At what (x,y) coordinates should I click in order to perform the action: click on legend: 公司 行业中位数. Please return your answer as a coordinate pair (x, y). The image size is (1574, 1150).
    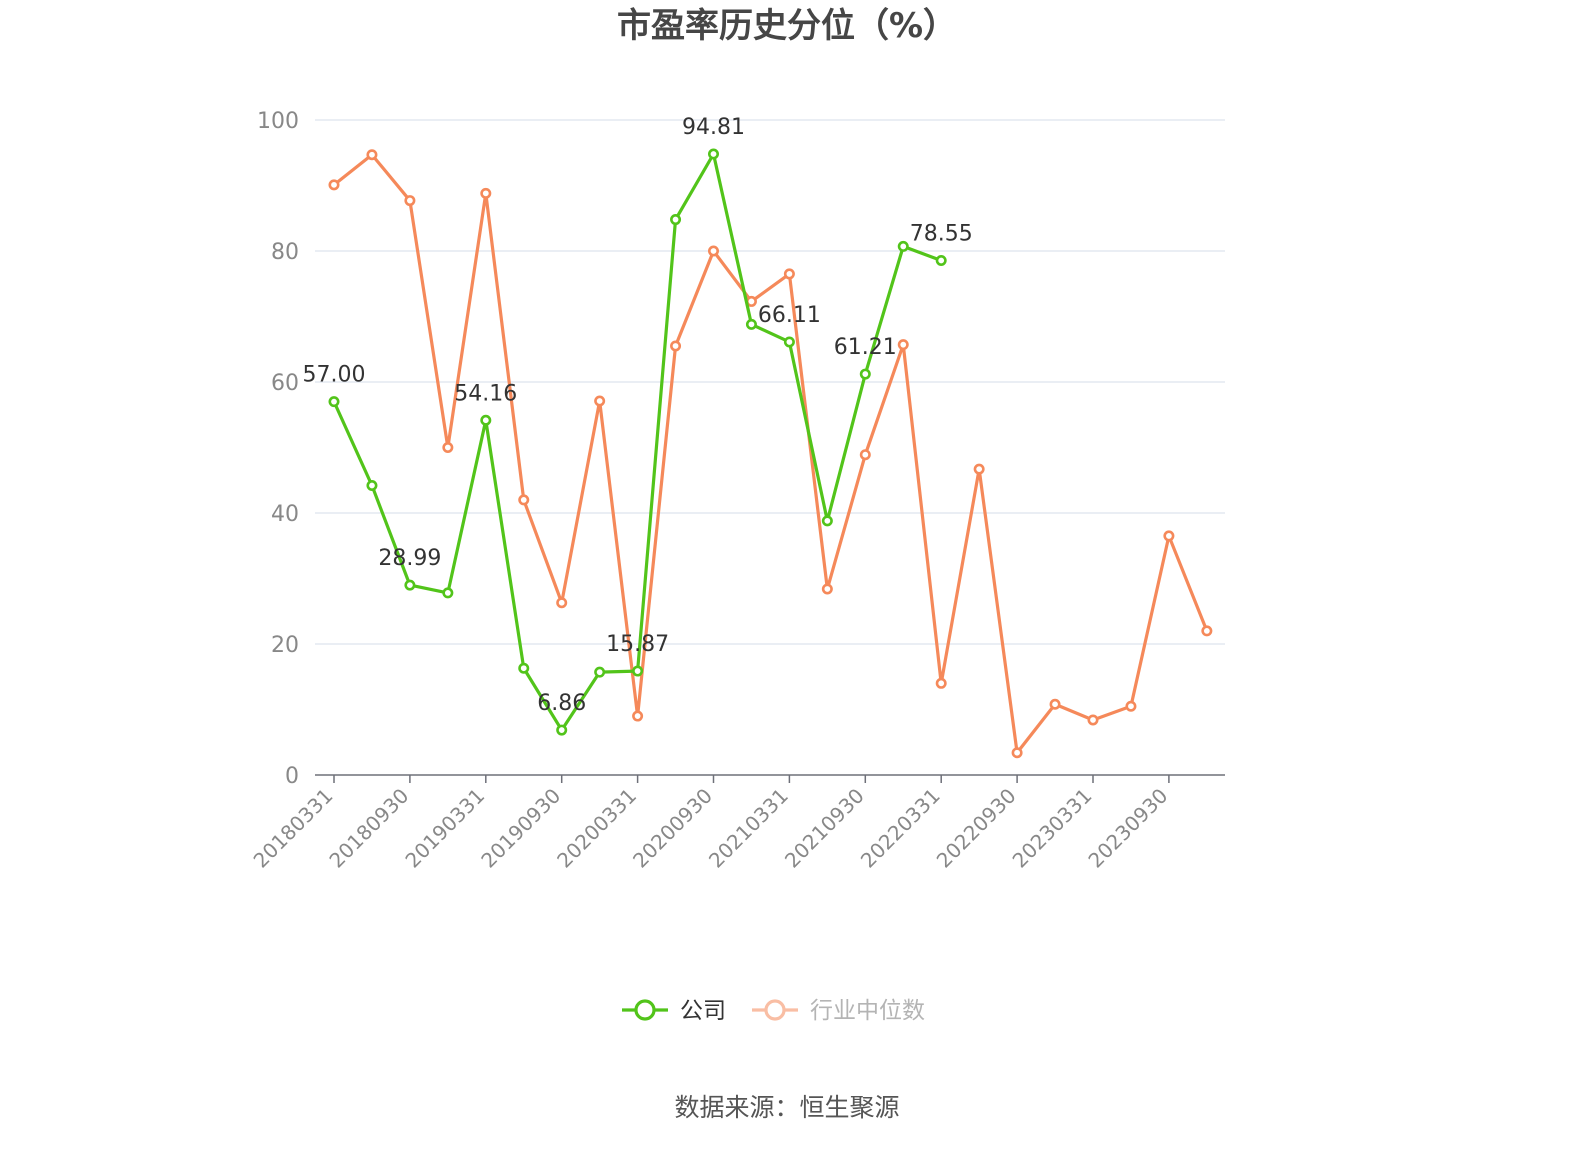
    Looking at the image, I should click on (773, 1011).